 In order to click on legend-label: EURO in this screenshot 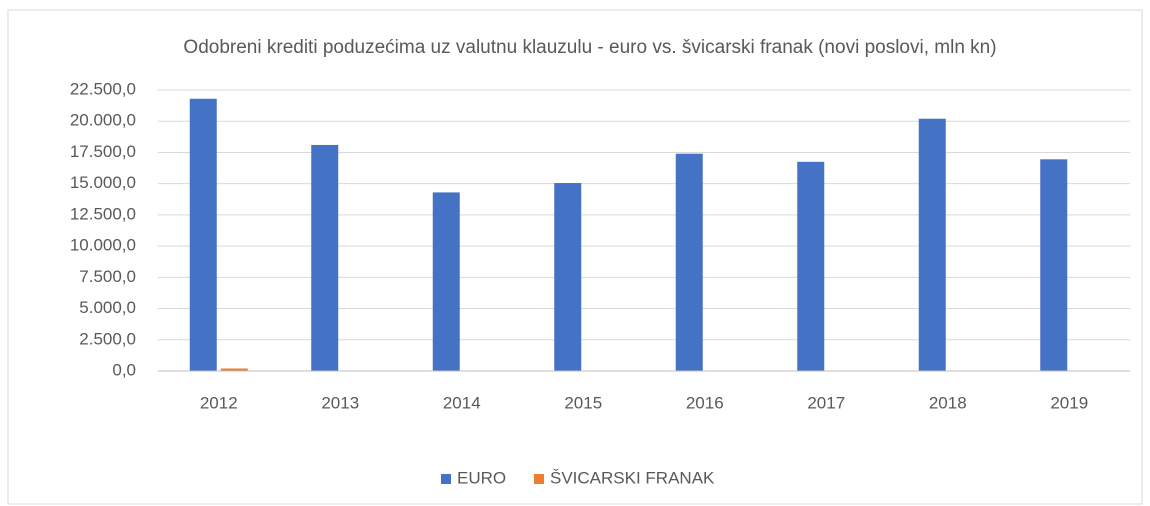, I will do `click(481, 477)`.